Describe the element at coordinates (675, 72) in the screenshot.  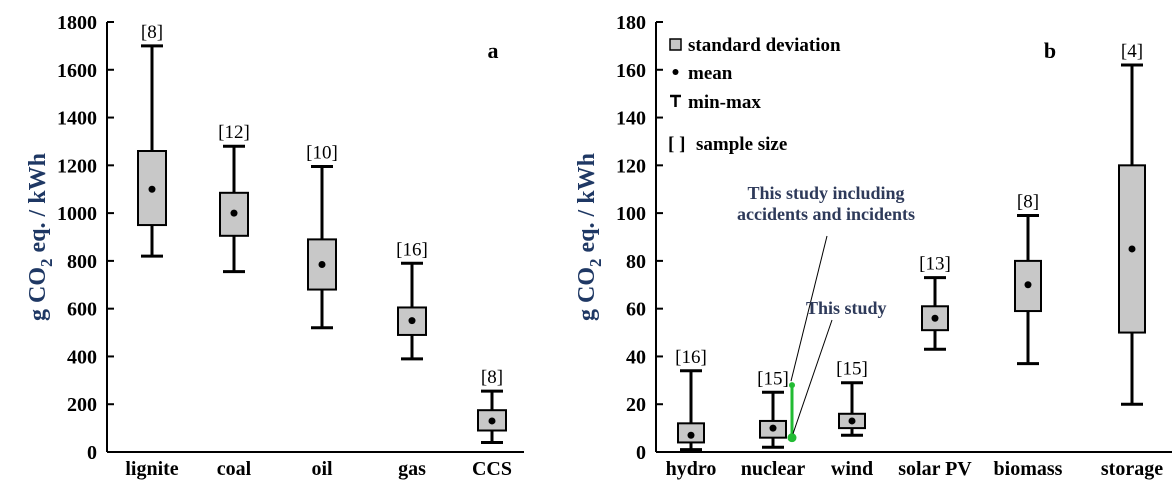
I see `legend-dot-symbol` at that location.